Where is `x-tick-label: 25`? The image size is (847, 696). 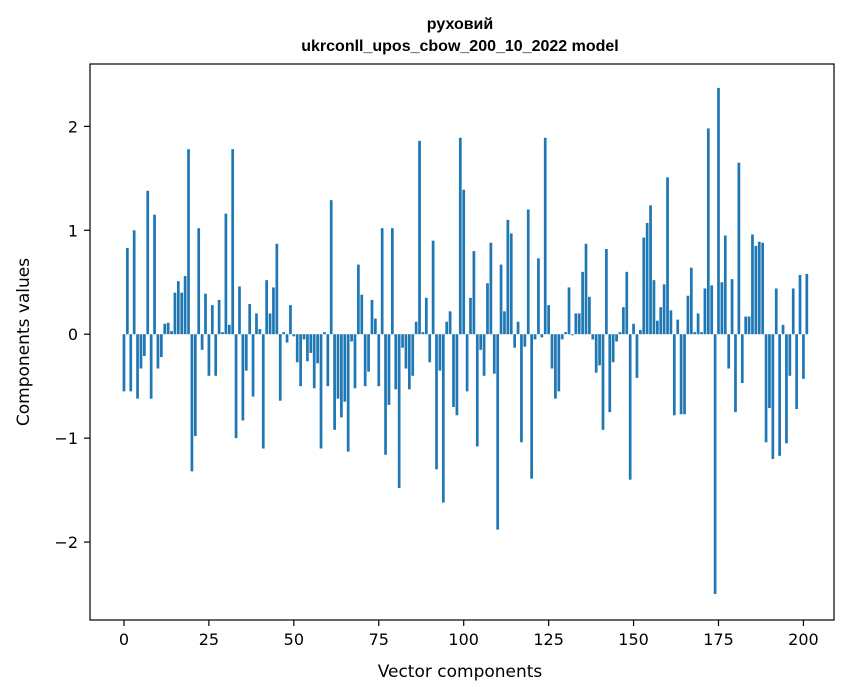 x-tick-label: 25 is located at coordinates (209, 639).